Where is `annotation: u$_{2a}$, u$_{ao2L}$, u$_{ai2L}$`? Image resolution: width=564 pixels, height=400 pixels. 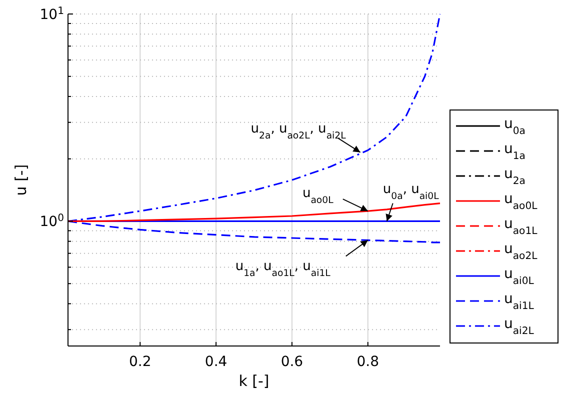
annotation: u$_{2a}$, u$_{ao2L}$, u$_{ai2L}$ is located at coordinates (298, 131).